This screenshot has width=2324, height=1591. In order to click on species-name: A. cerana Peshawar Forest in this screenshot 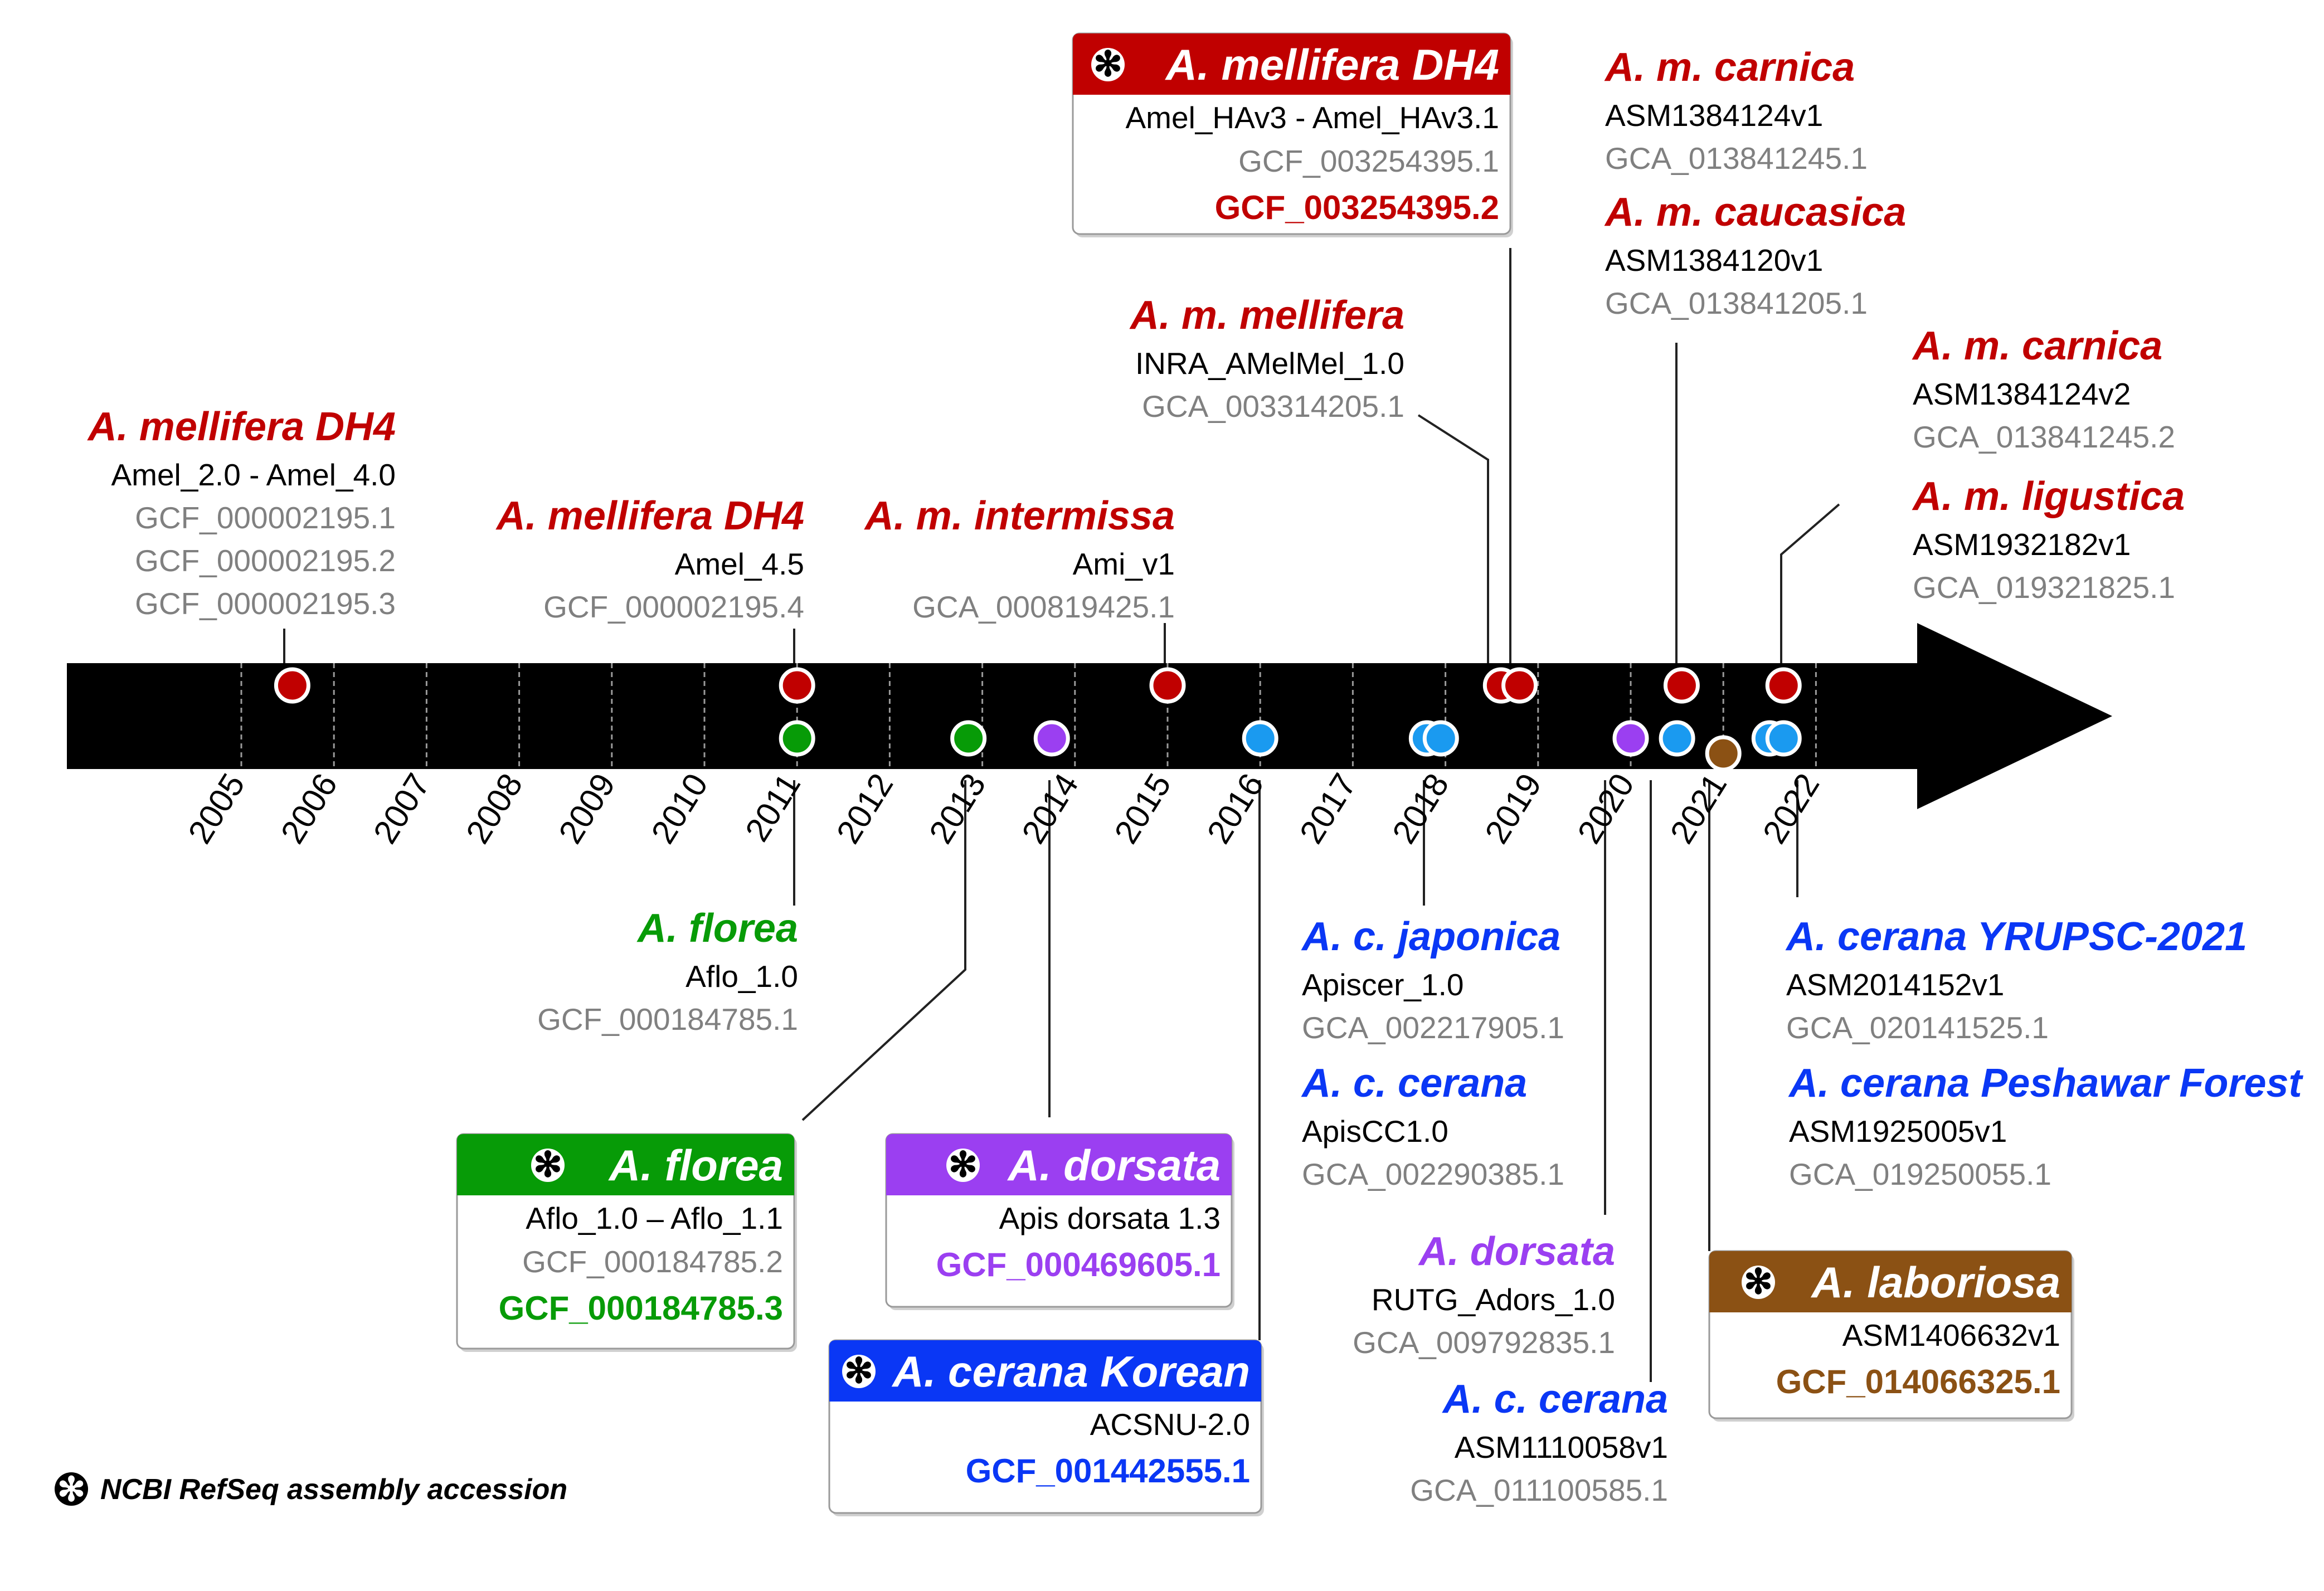, I will do `click(2045, 1083)`.